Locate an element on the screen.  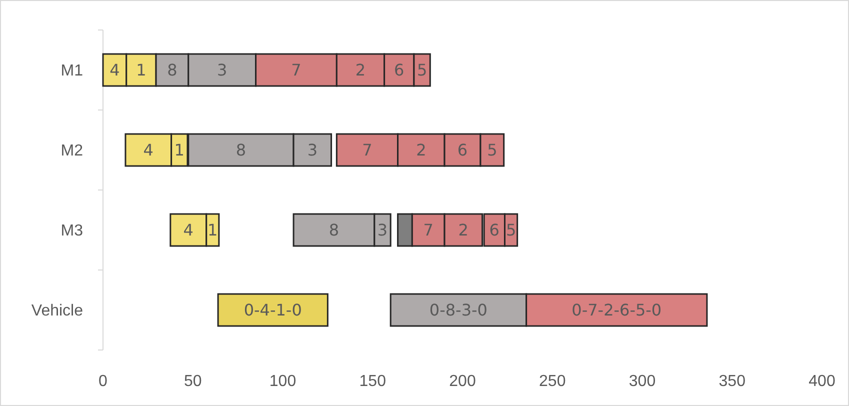
series-label: 2 is located at coordinates (360, 70).